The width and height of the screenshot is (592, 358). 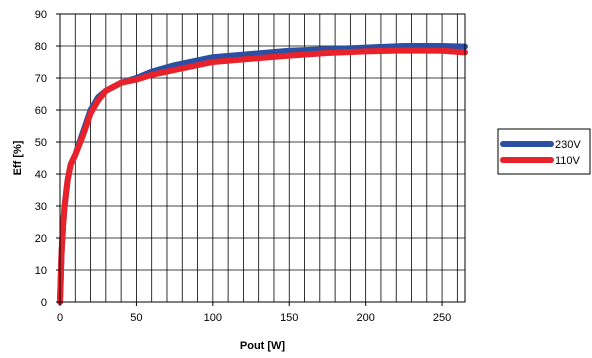 I want to click on y-tick-label: 90, so click(x=41, y=15).